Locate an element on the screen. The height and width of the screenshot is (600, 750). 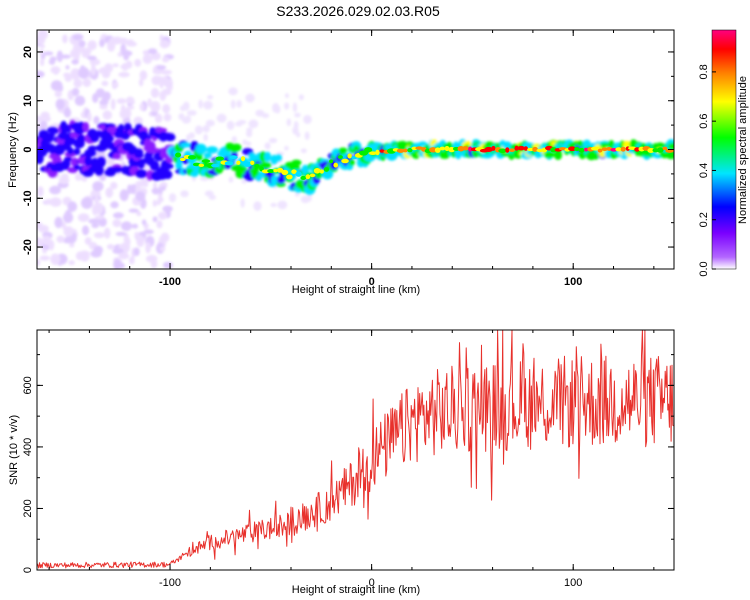
x-tick-label: -100 is located at coordinates (170, 282).